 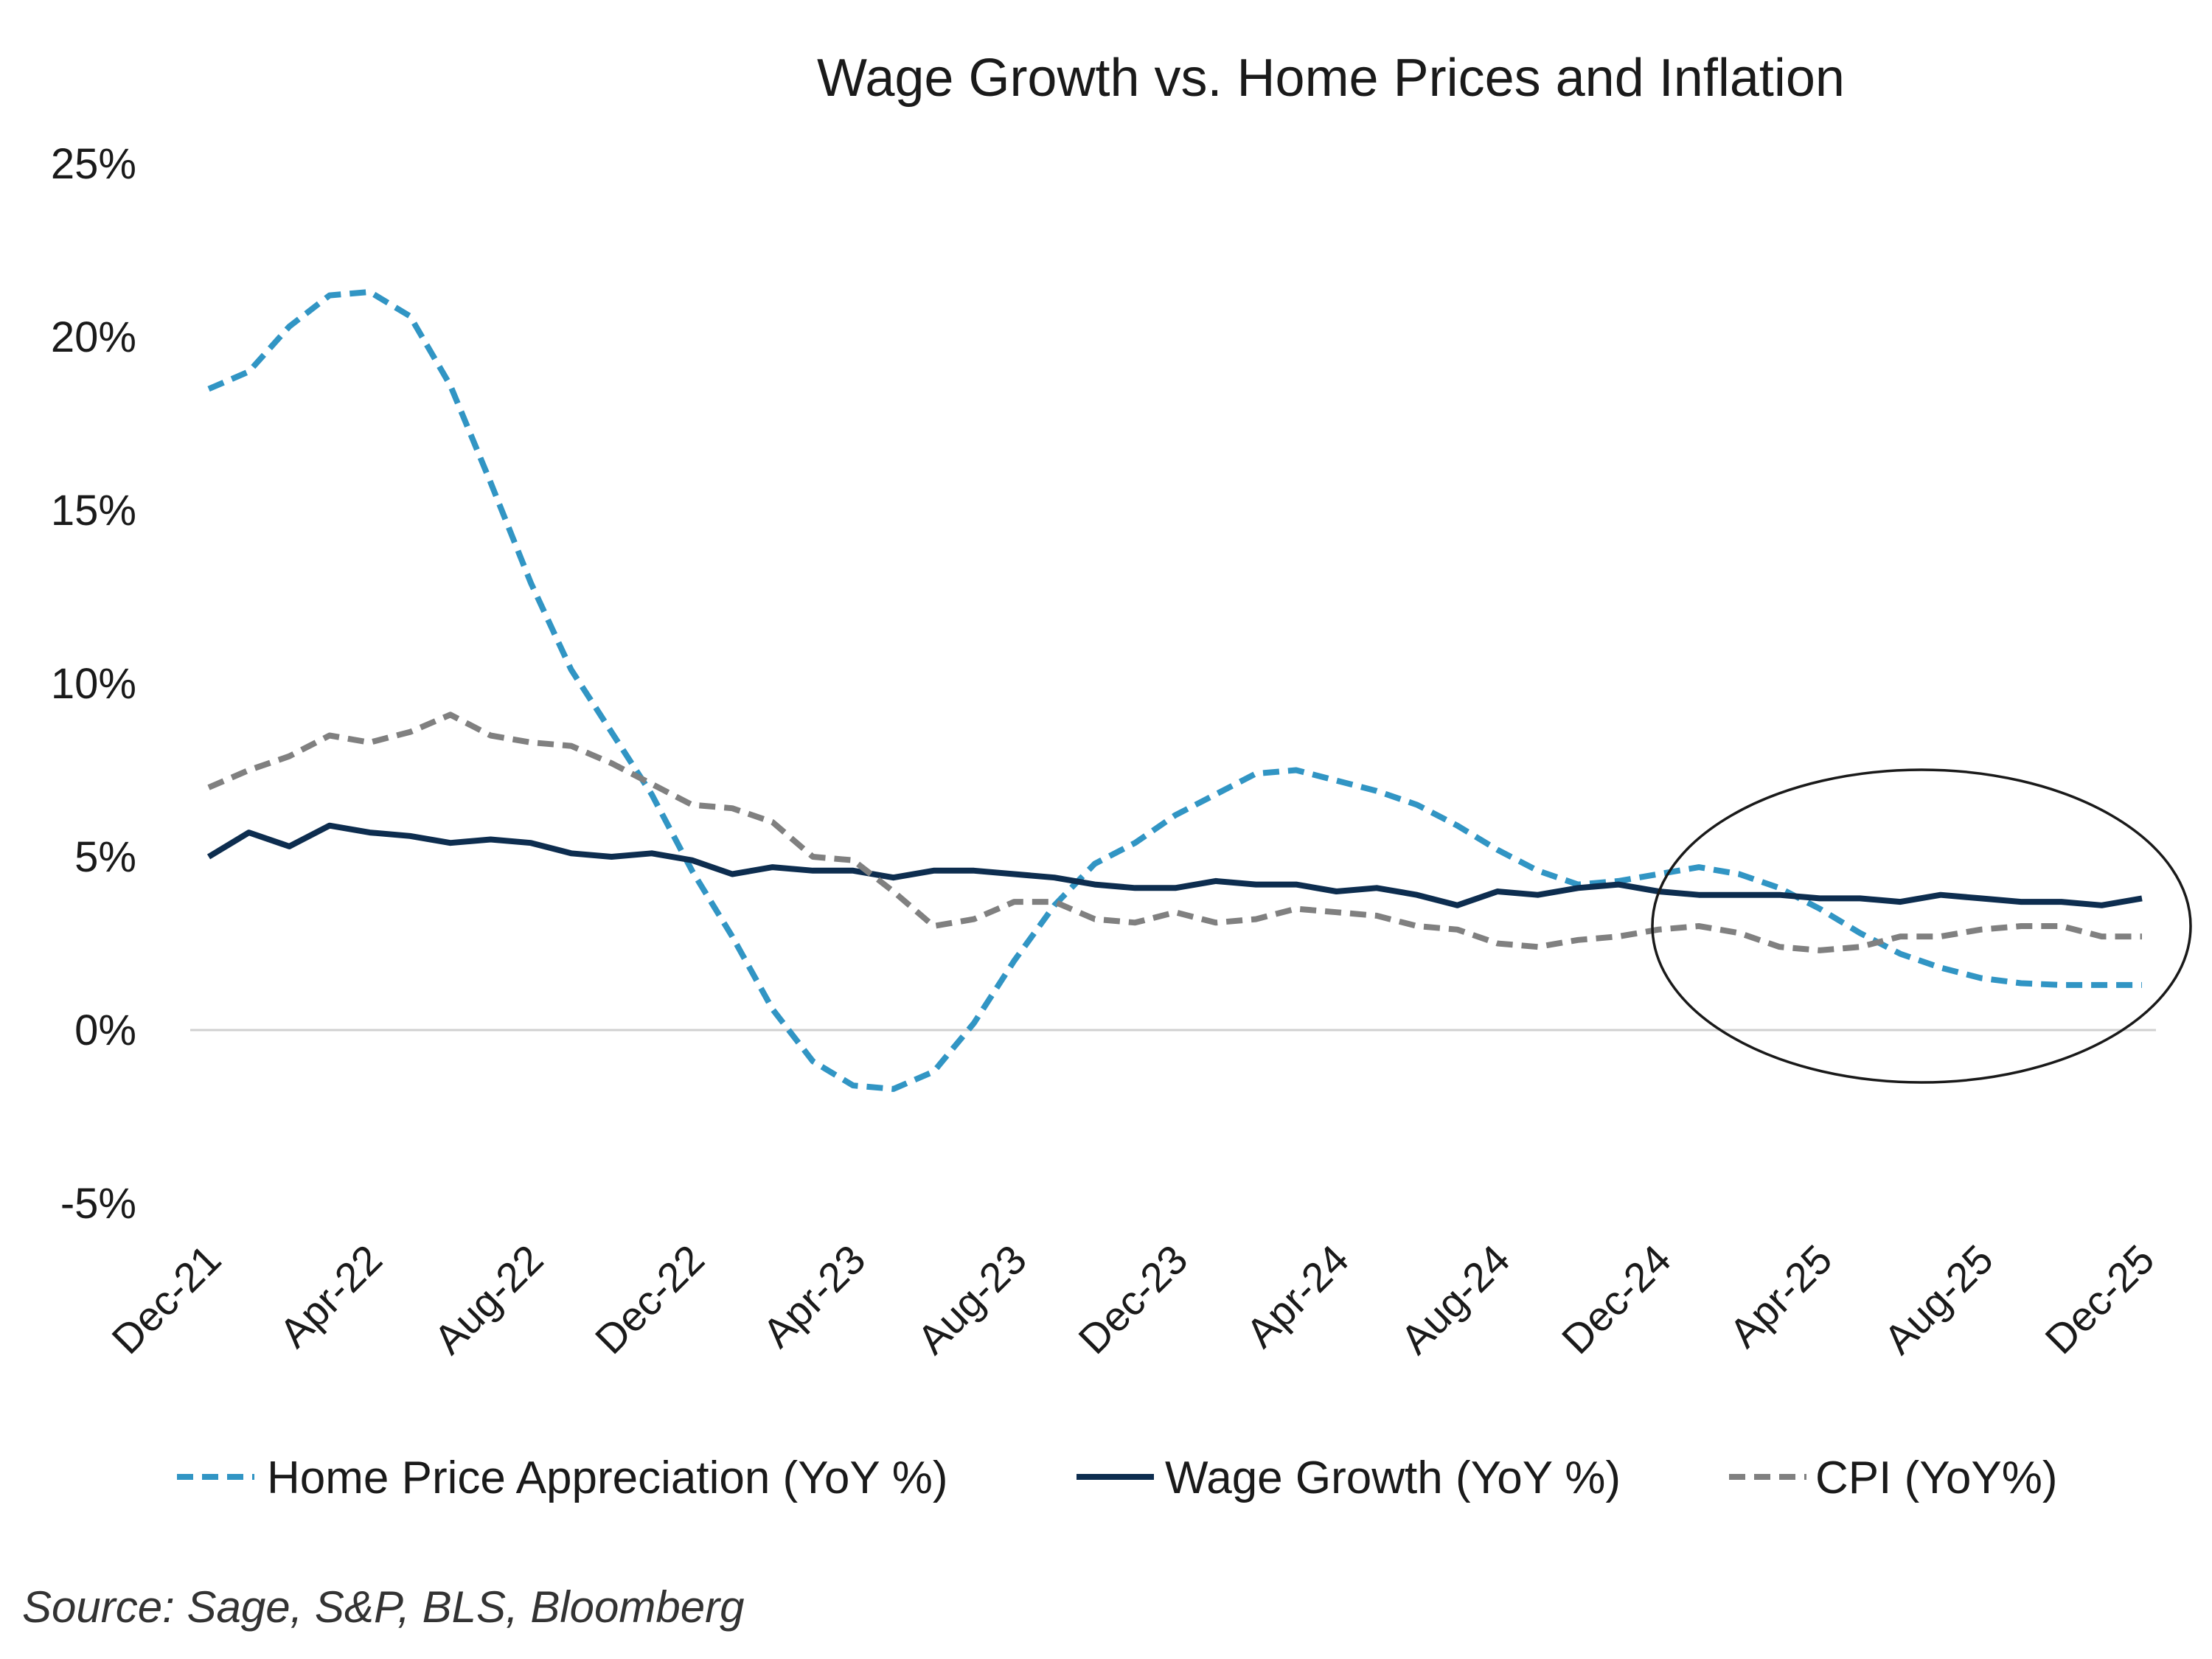 I want to click on x-tick-label: Apr-23, so click(x=814, y=1296).